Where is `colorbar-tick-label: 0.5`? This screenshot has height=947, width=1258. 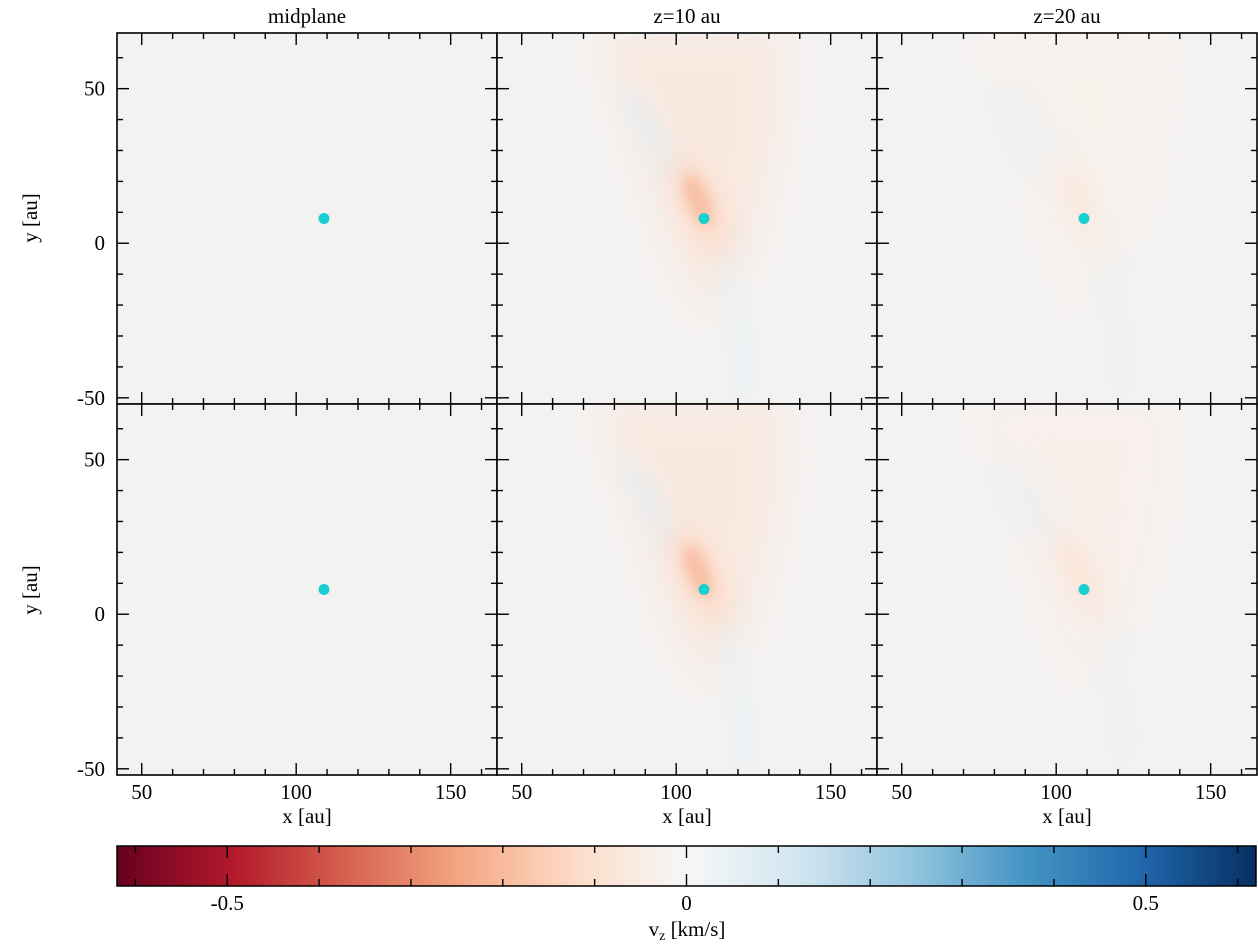 colorbar-tick-label: 0.5 is located at coordinates (1146, 903).